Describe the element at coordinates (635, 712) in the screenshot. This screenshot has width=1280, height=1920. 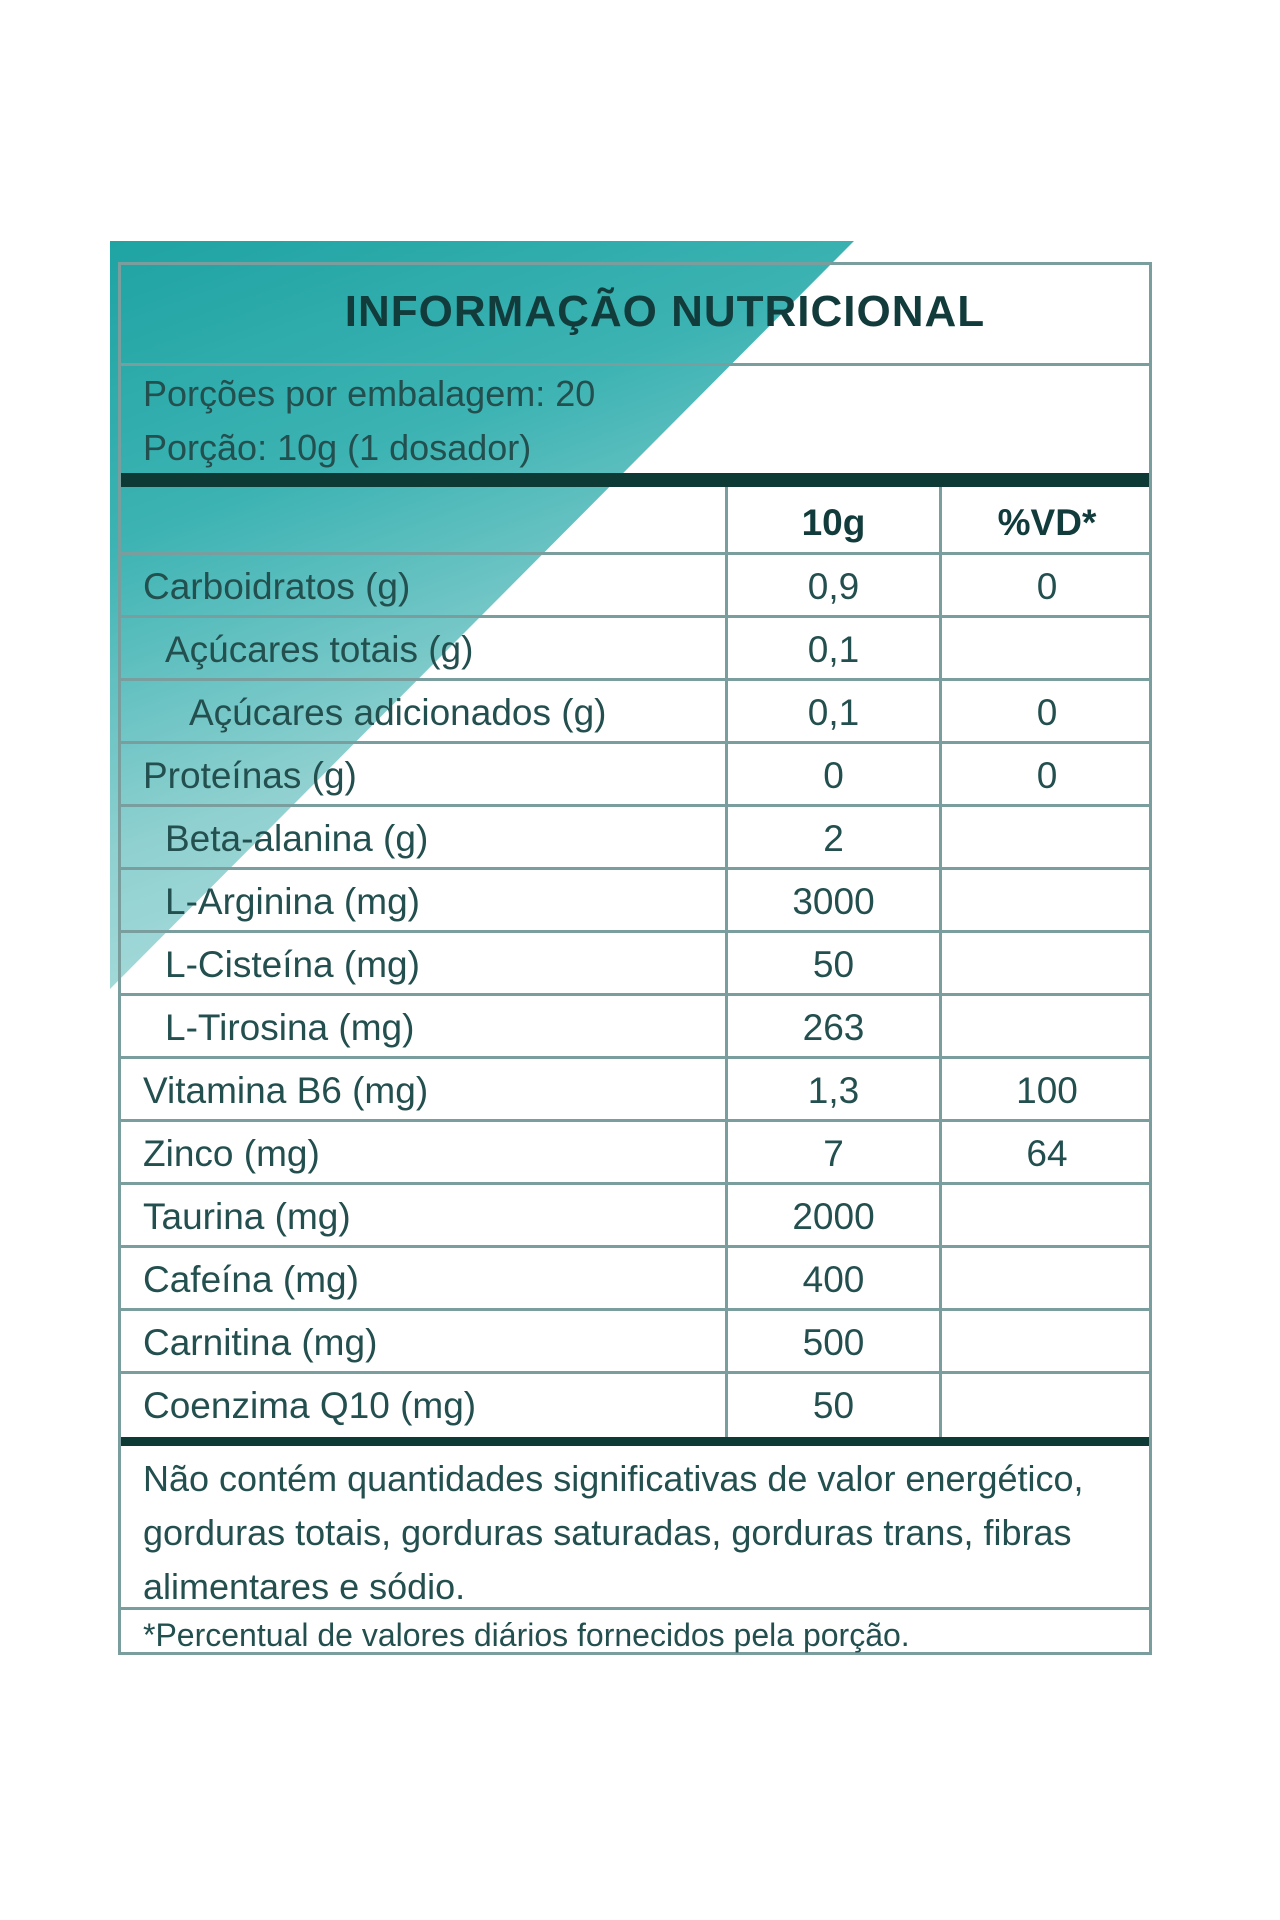
I see `table-row: Açúcares adicionados (g) 0,1 0` at that location.